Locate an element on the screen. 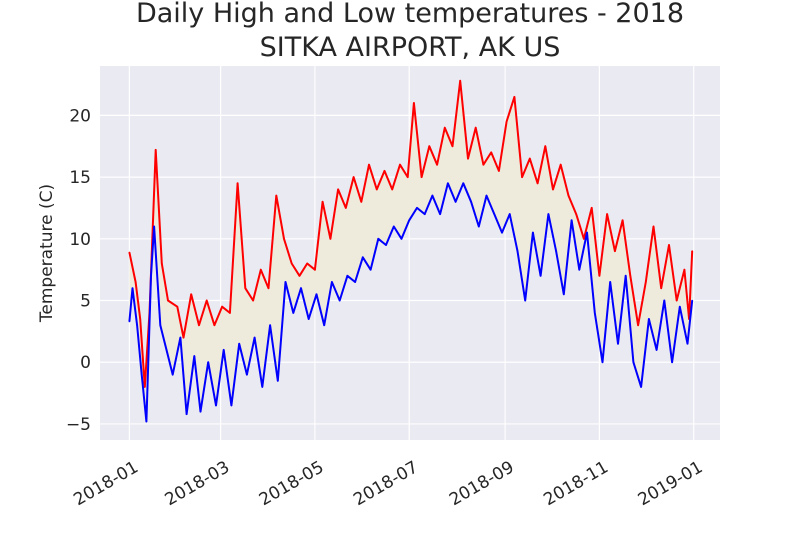 The width and height of the screenshot is (800, 550). y-tick-label: 0 is located at coordinates (85, 363).